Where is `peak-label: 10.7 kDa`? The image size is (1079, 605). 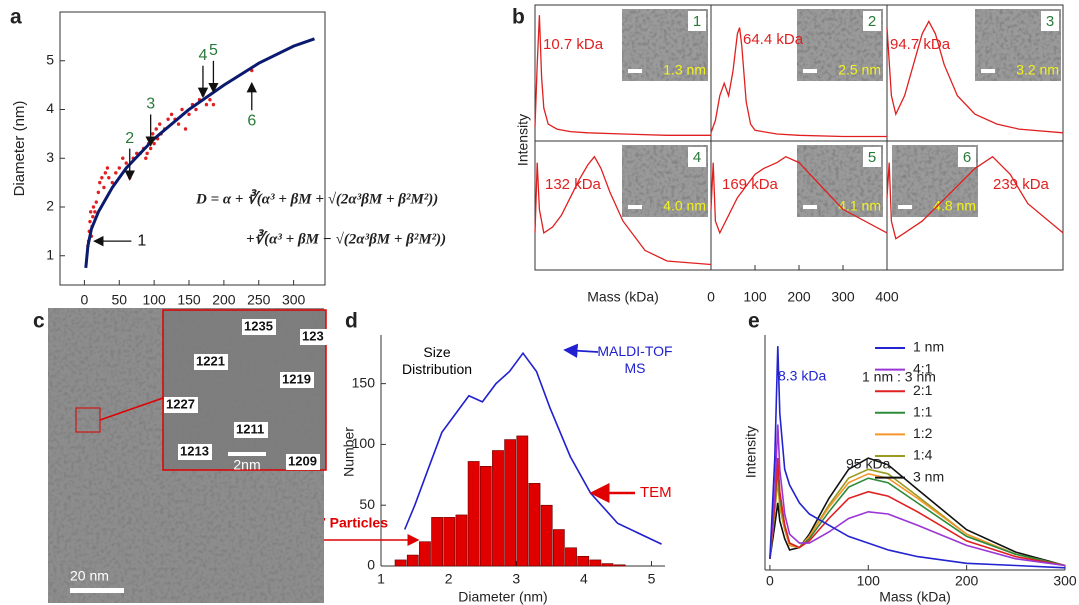 peak-label: 10.7 kDa is located at coordinates (573, 44).